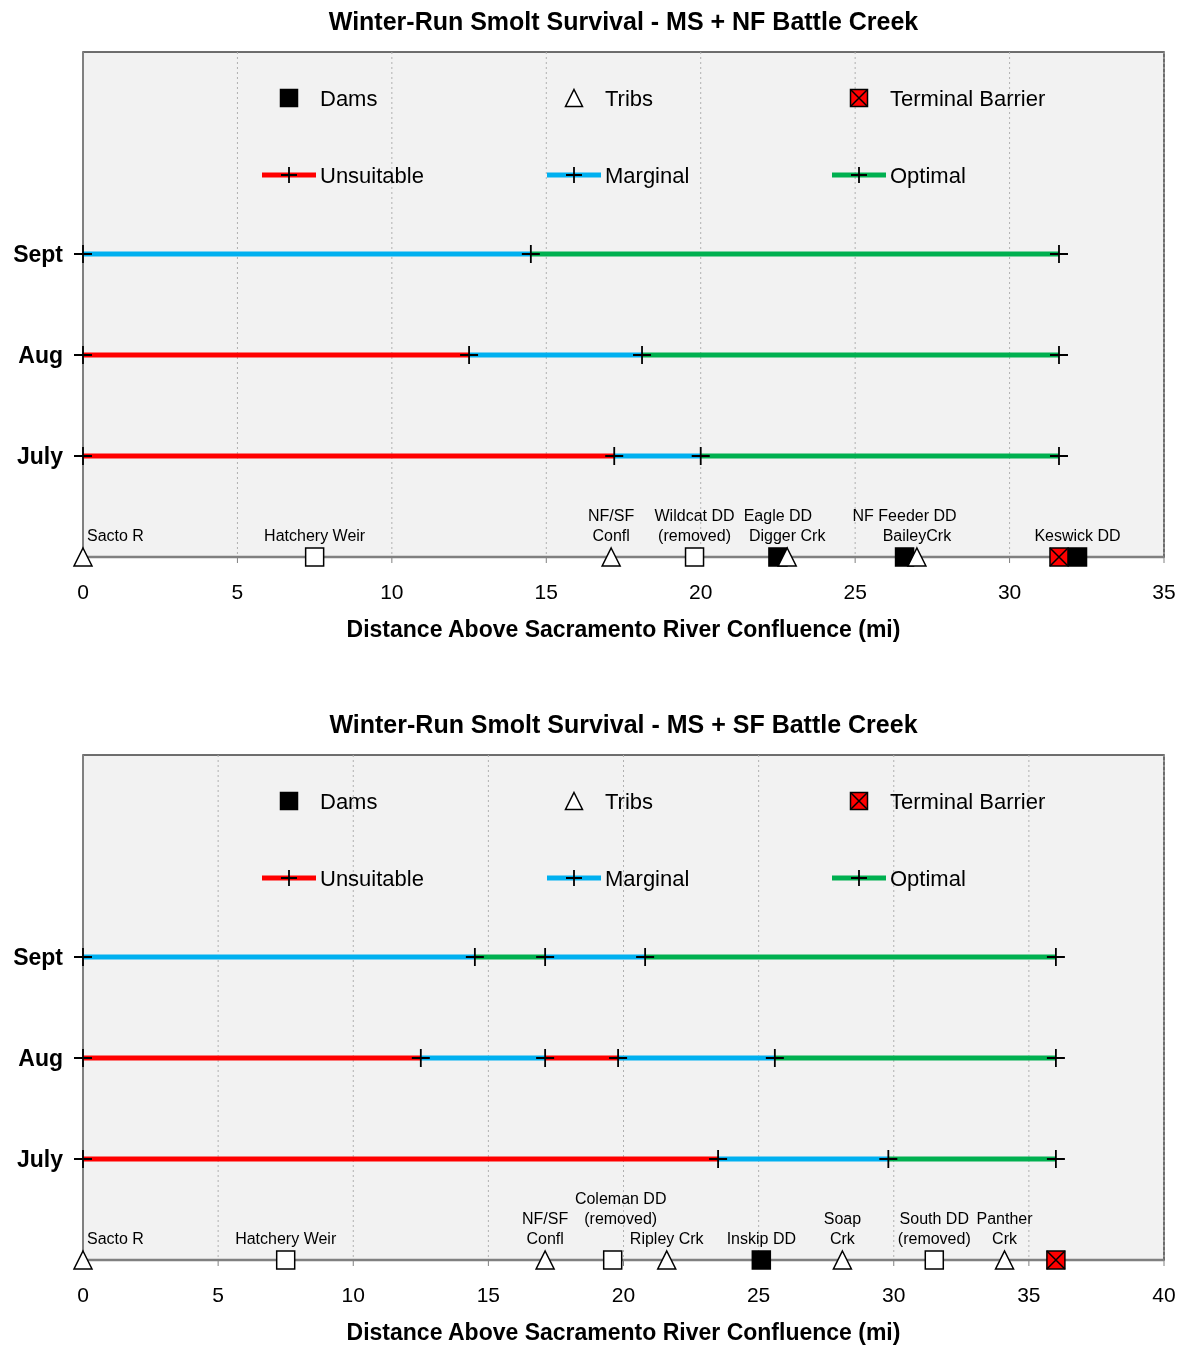  What do you see at coordinates (667, 1238) in the screenshot?
I see `data-label: Ripley Crk` at bounding box center [667, 1238].